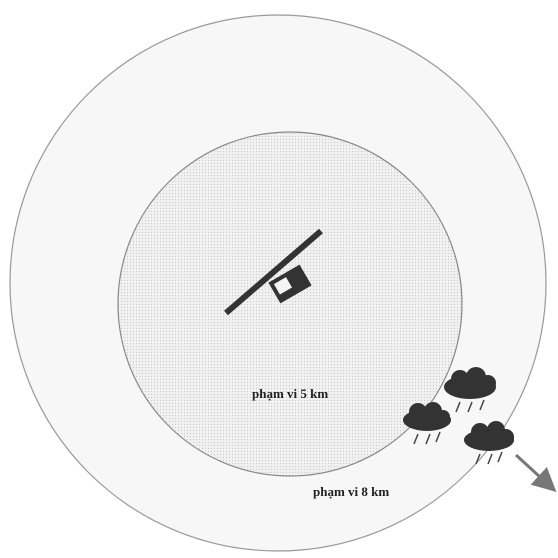 This screenshot has width=558, height=558. What do you see at coordinates (290, 393) in the screenshot?
I see `inner-label: phạm vi 5 km` at bounding box center [290, 393].